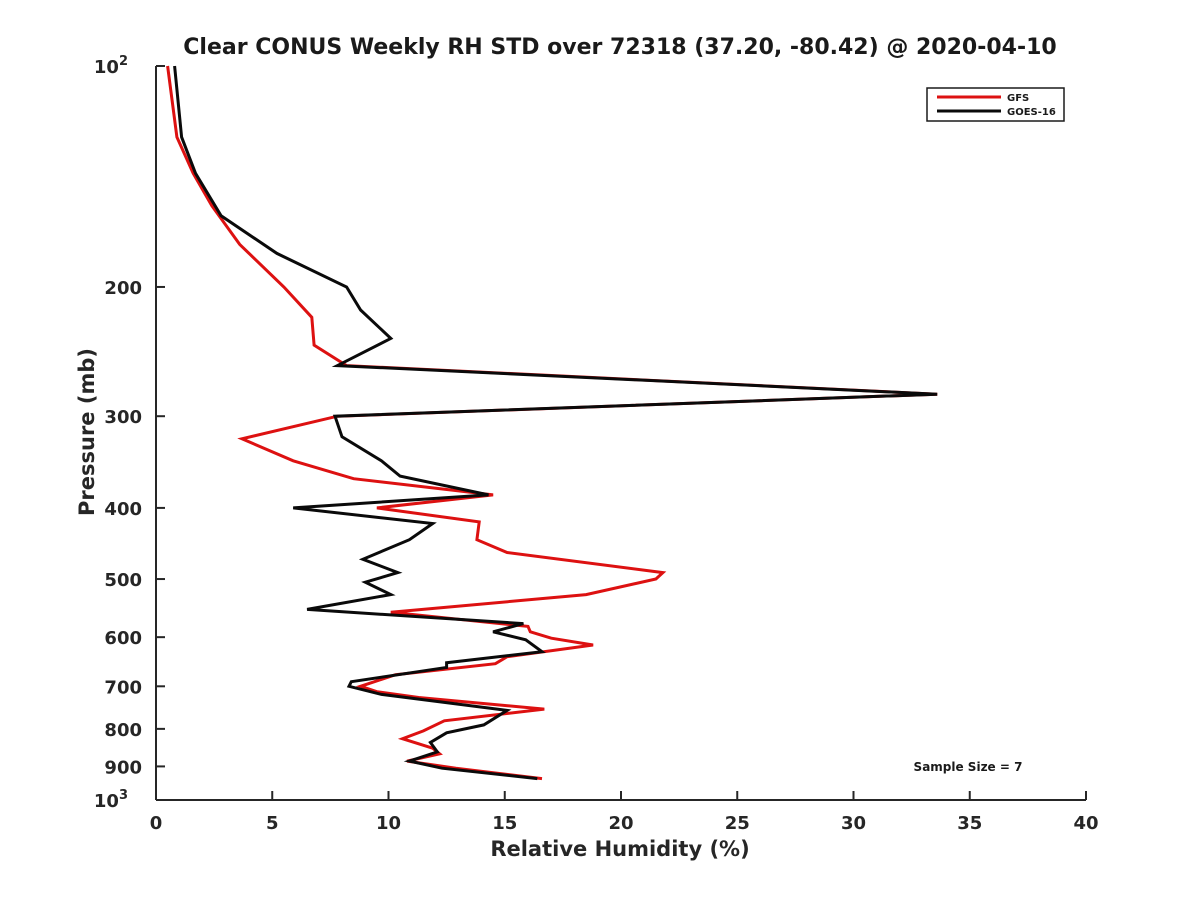 Image resolution: width=1200 pixels, height=900 pixels. What do you see at coordinates (272, 823) in the screenshot?
I see `x-tick-label: 5` at bounding box center [272, 823].